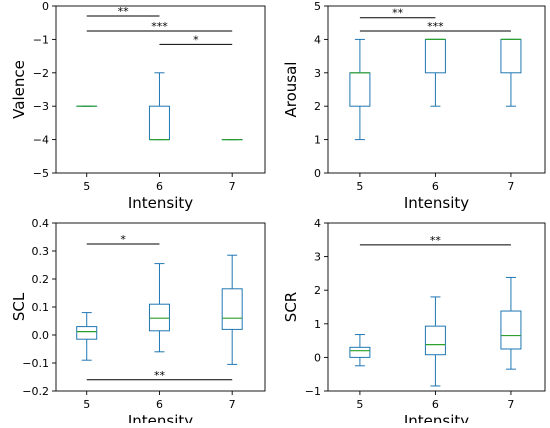 This screenshot has width=550, height=428. Describe the element at coordinates (19, 89) in the screenshot. I see `y-axis-title: Valence` at that location.